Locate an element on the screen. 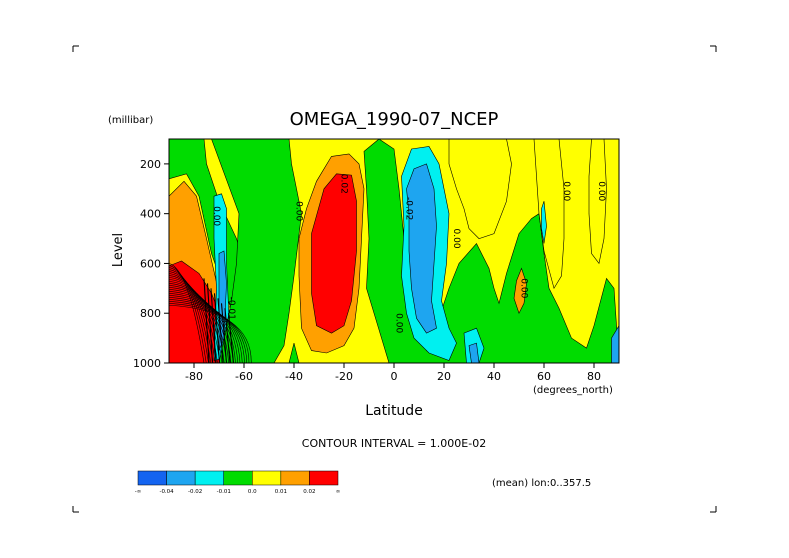  y-tick-label: 800 is located at coordinates (150, 313).